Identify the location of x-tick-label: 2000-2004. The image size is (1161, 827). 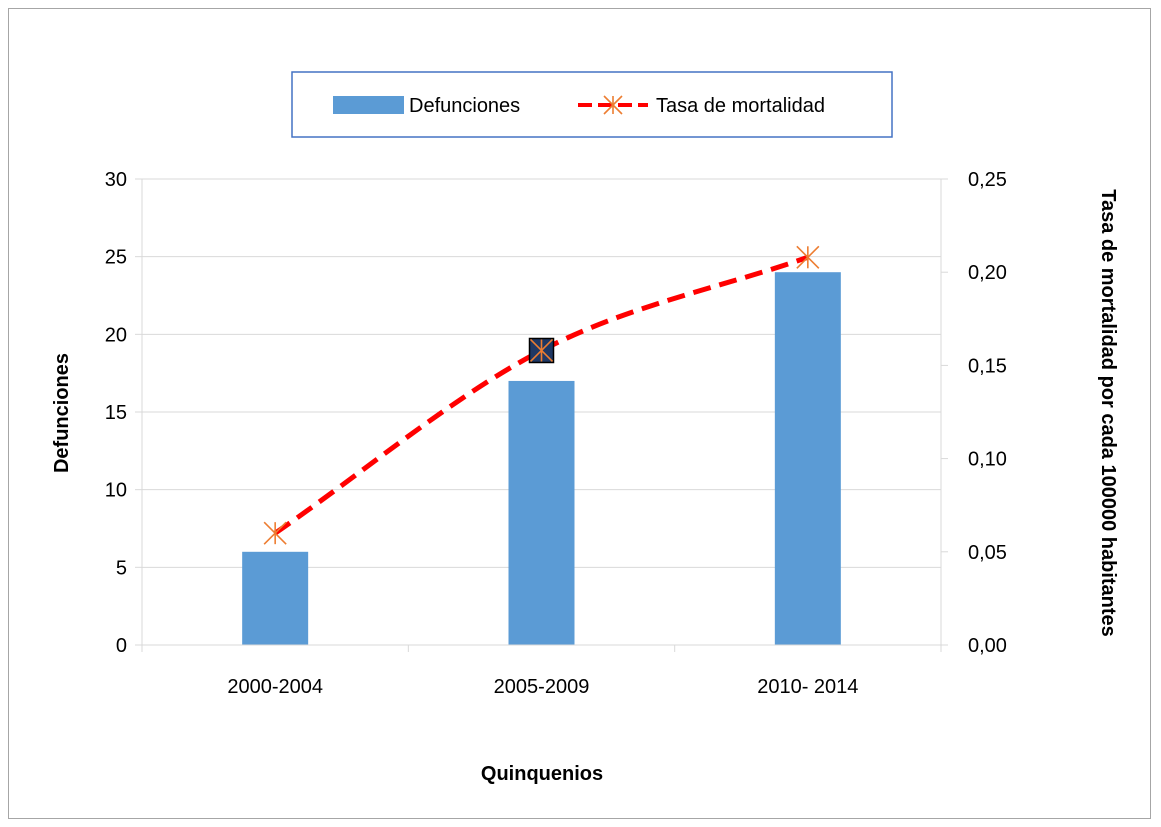
(275, 687).